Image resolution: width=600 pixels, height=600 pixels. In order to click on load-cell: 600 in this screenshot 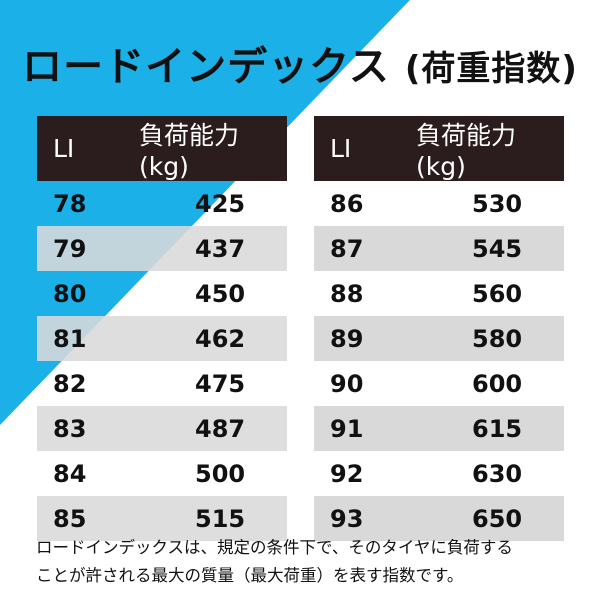, I will do `click(497, 383)`.